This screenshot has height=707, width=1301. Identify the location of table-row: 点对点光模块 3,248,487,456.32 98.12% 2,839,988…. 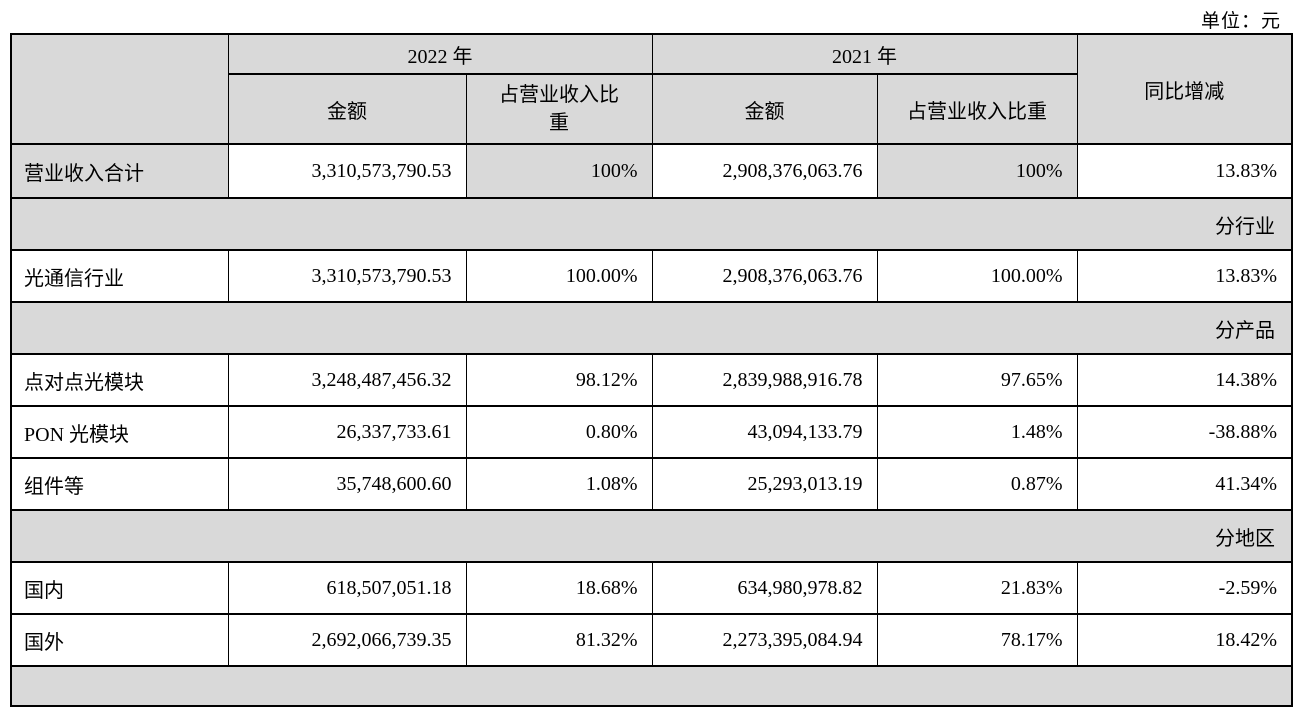
(651, 380).